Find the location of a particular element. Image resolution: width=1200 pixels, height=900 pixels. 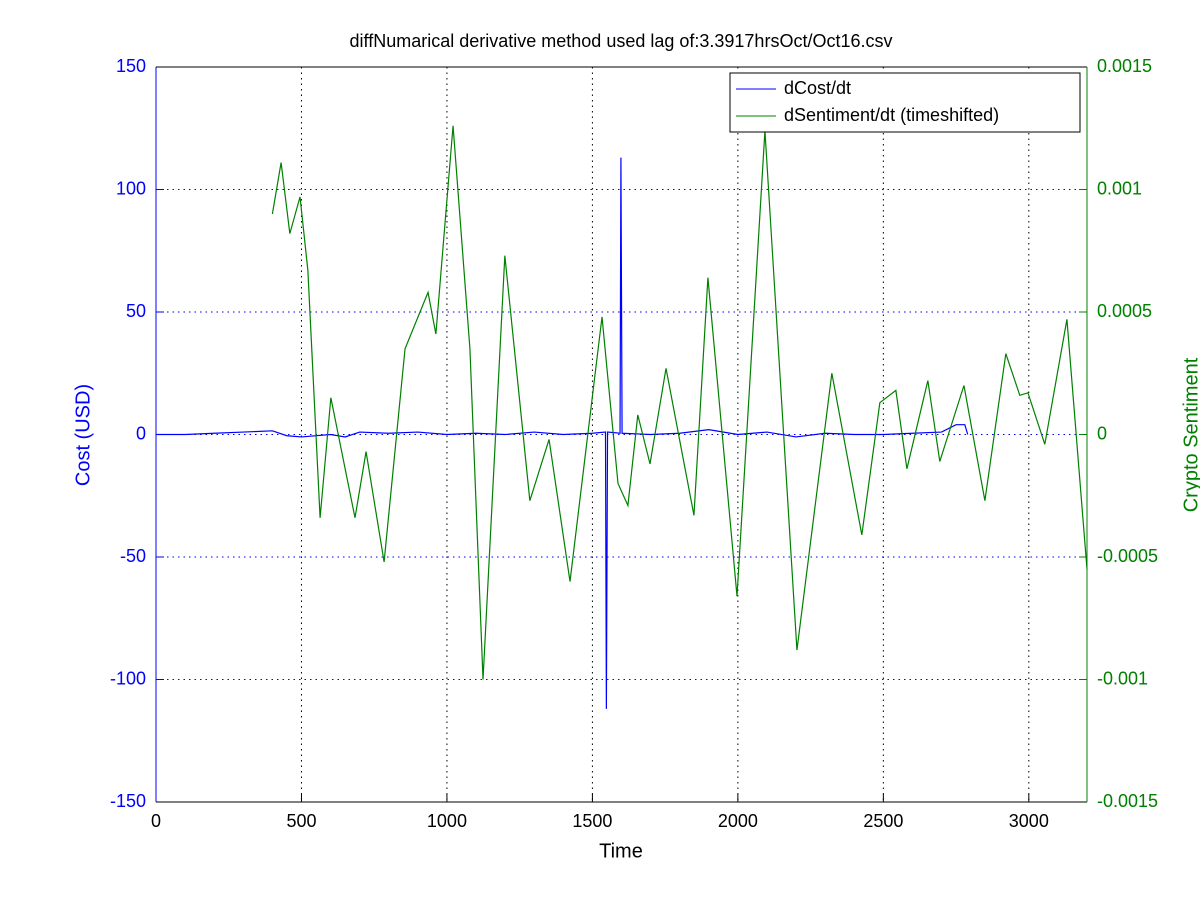

y-tick-label: -50 is located at coordinates (133, 556).